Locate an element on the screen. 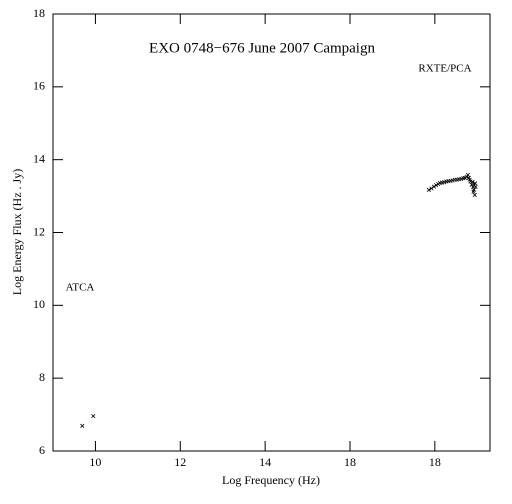 The image size is (512, 504). annotation: RXTE/PCA is located at coordinates (444, 69).